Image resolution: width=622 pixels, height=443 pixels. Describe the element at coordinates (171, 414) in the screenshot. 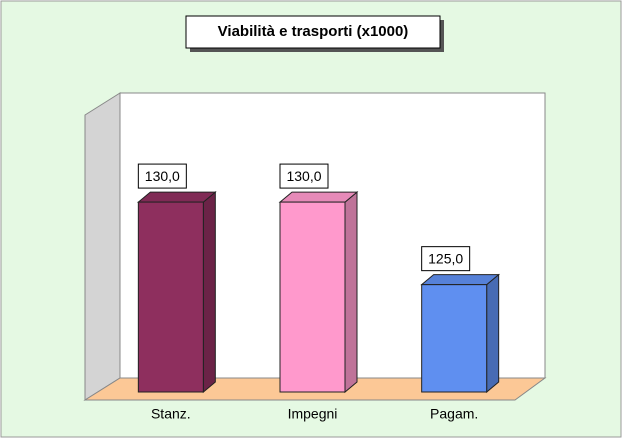

I see `x-tick-label: Stanz.` at that location.